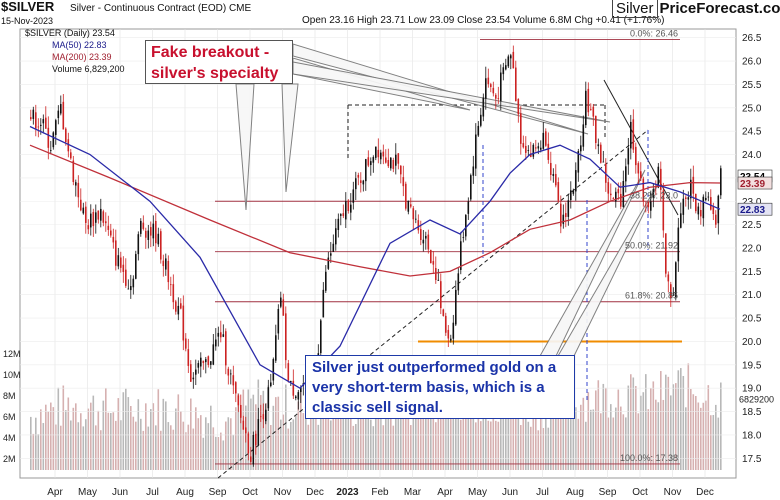 The width and height of the screenshot is (780, 500). I want to click on y-tick-label: 25.0, so click(752, 108).